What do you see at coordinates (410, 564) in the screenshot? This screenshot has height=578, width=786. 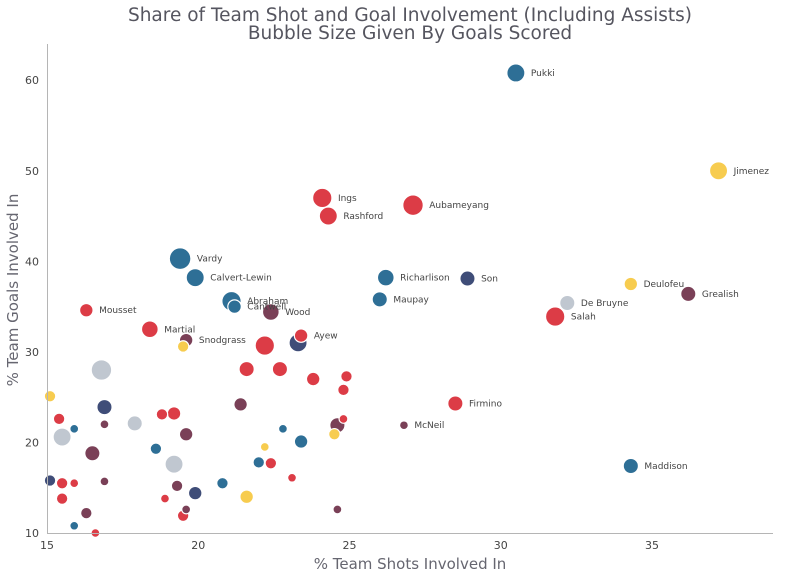 I see `x-axis-label: % Team Shots Involved In` at bounding box center [410, 564].